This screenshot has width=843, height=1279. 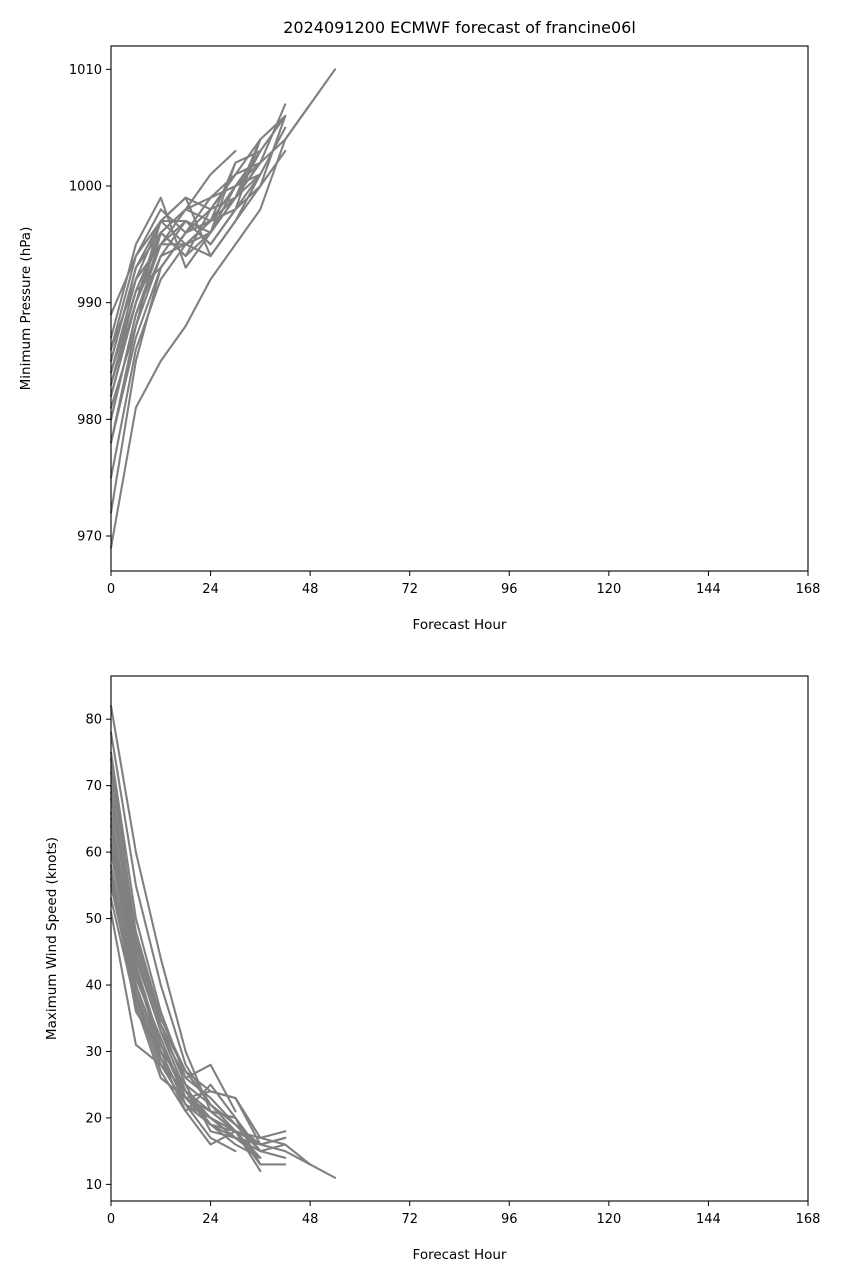 I want to click on pressure-x-tick-label: 120, so click(x=608, y=589).